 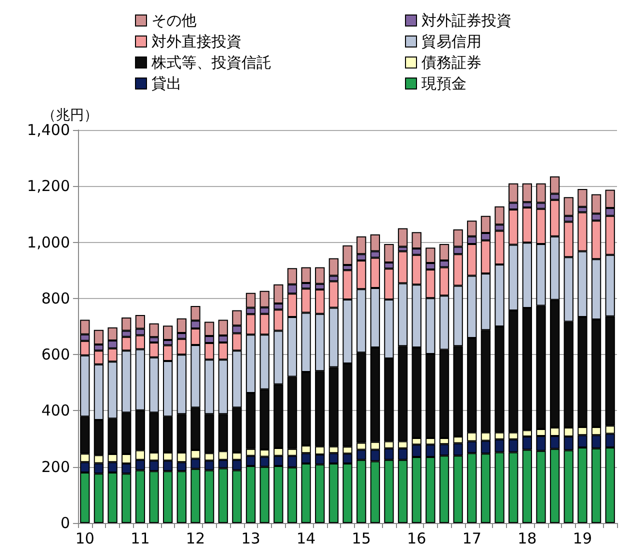 What do you see at coordinates (250, 539) in the screenshot?
I see `x-tick-label: 13` at bounding box center [250, 539].